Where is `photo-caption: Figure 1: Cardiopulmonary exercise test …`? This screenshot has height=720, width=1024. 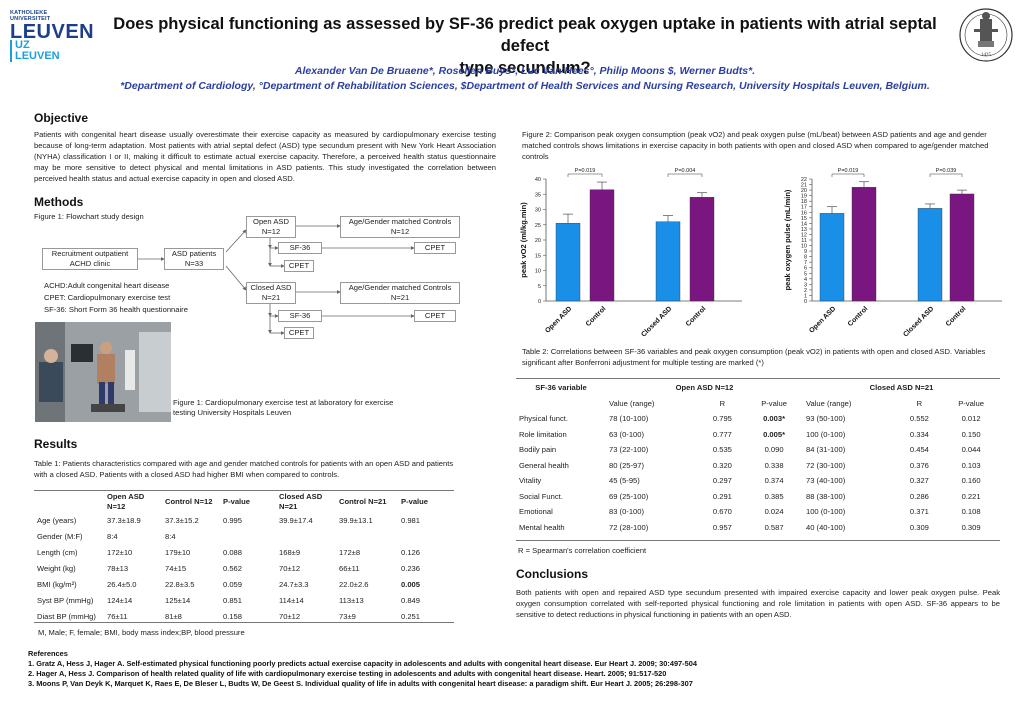 photo-caption: Figure 1: Cardiopulmonary exercise test … is located at coordinates (283, 407).